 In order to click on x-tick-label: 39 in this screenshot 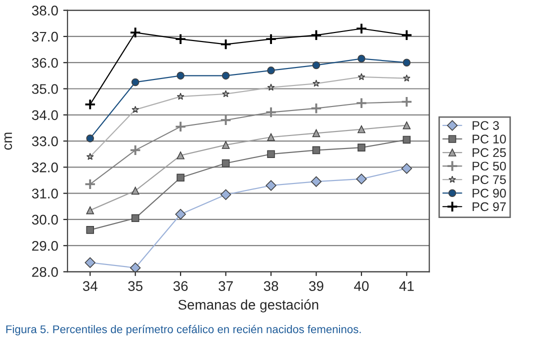, I will do `click(316, 286)`.